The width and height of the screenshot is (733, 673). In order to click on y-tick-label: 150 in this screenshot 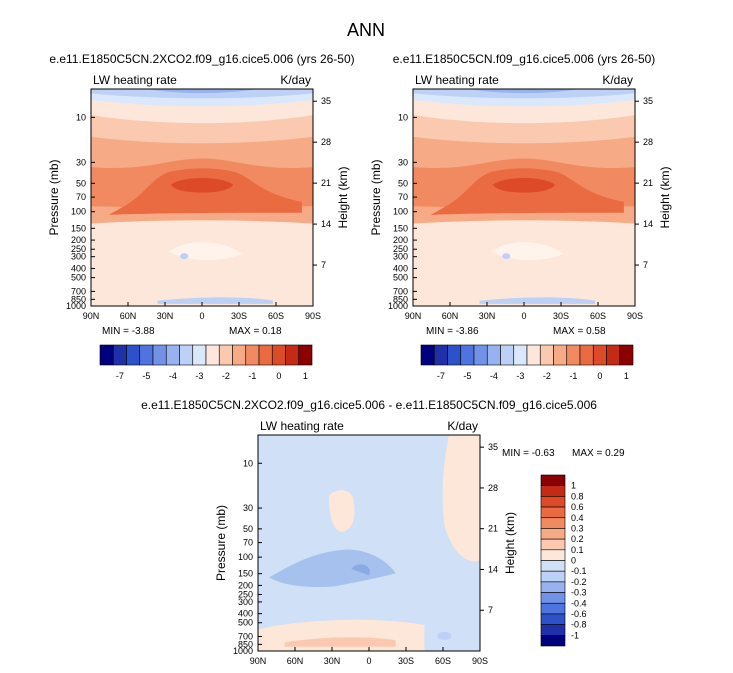, I will do `click(245, 574)`.